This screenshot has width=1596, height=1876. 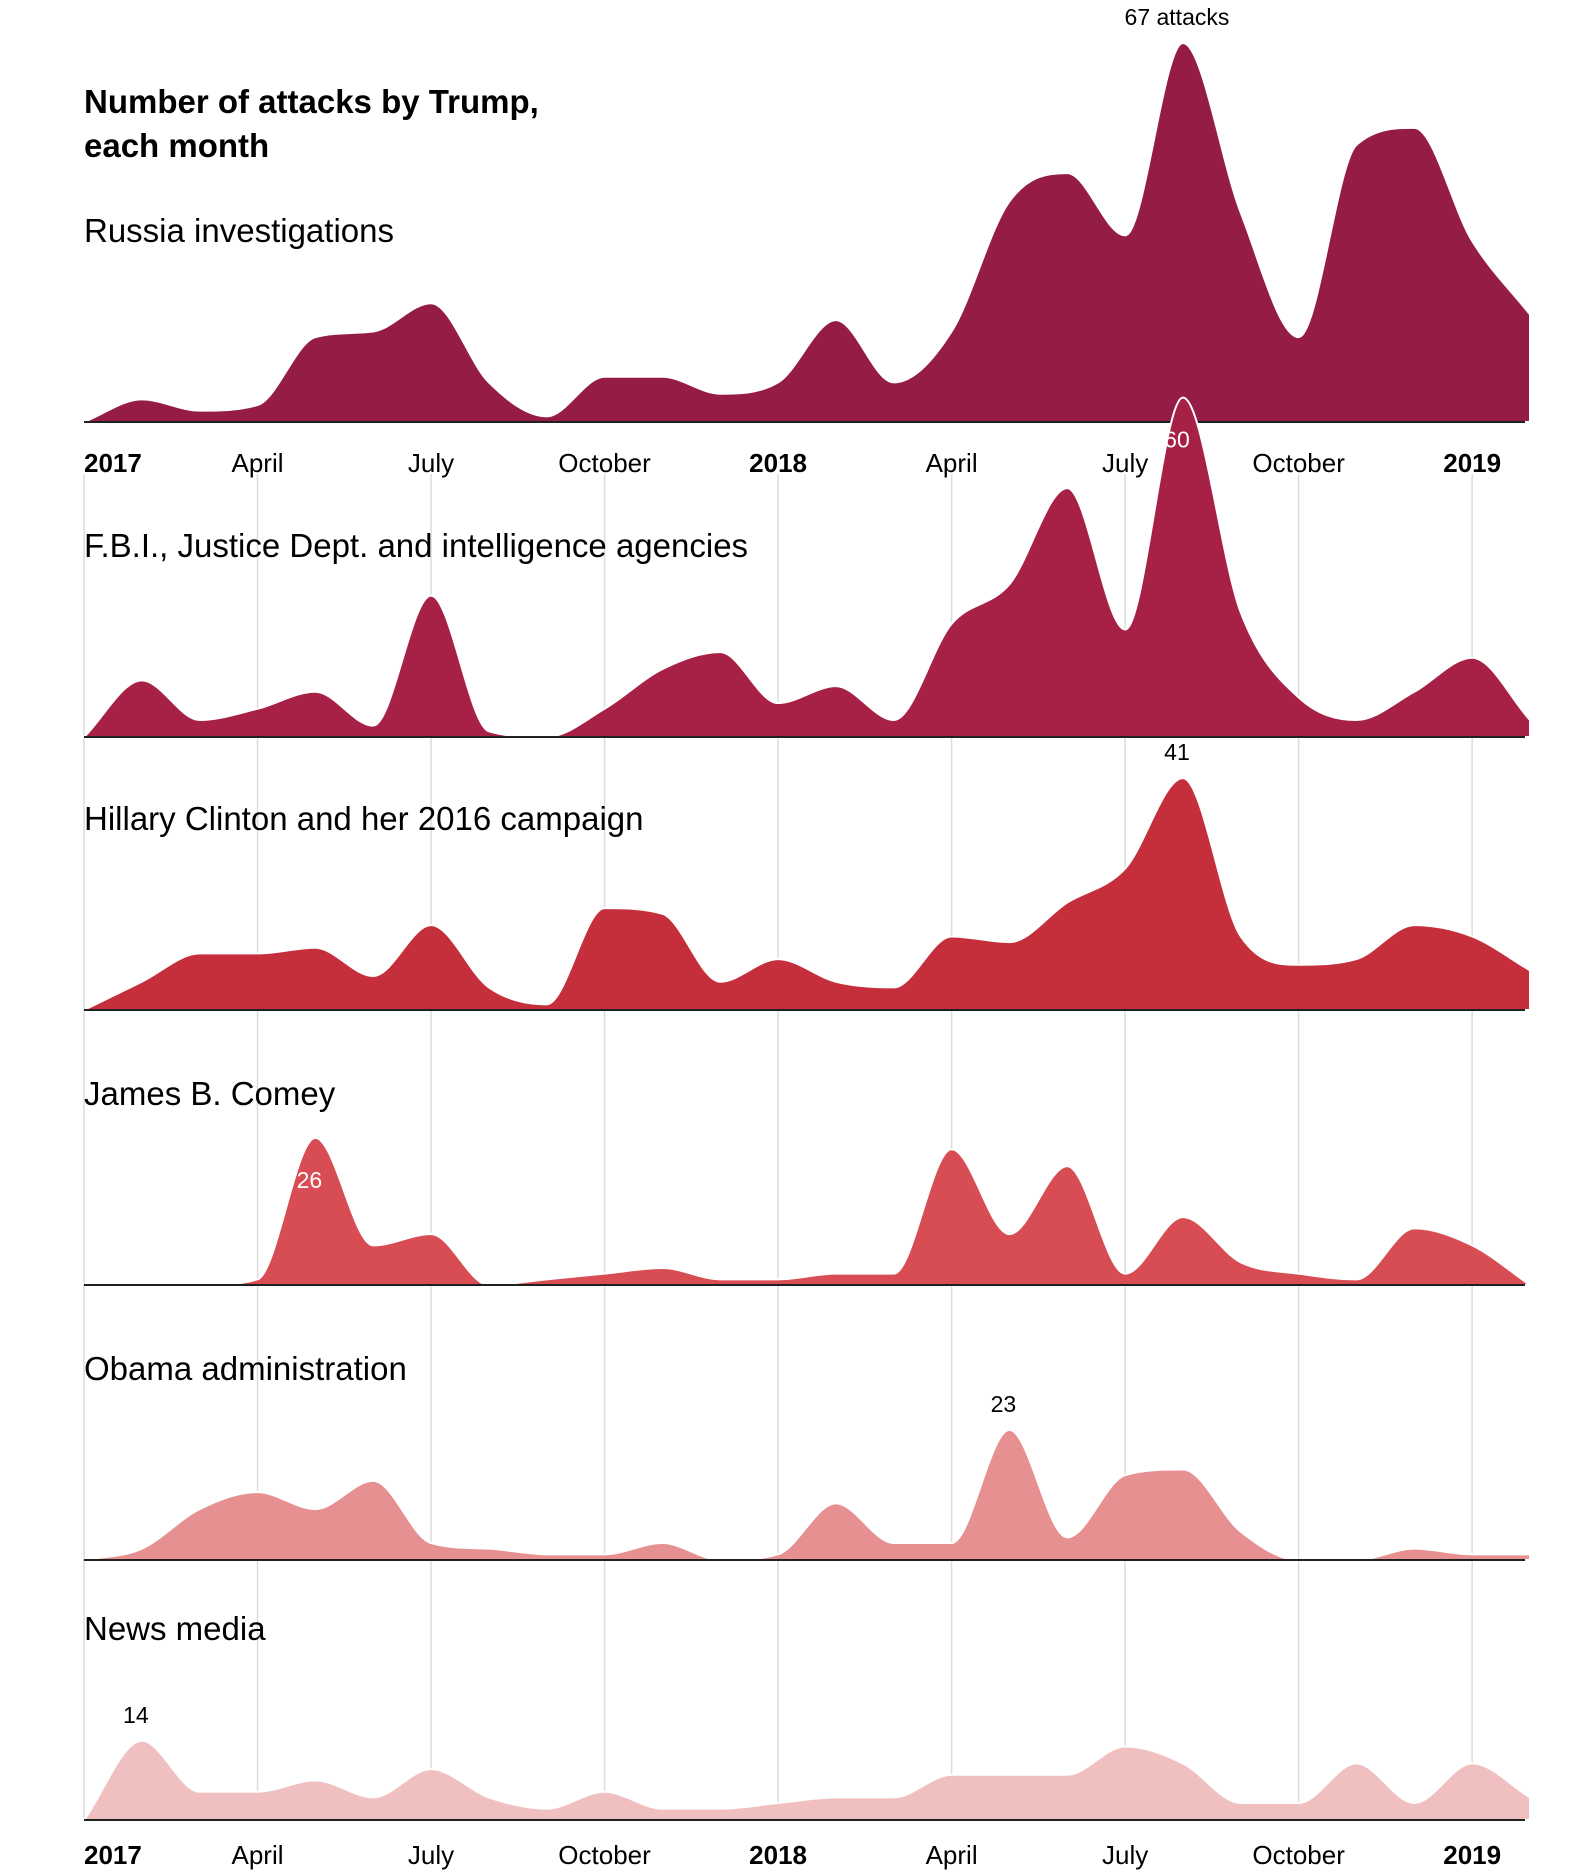 What do you see at coordinates (136, 1715) in the screenshot?
I see `value-label: 14` at bounding box center [136, 1715].